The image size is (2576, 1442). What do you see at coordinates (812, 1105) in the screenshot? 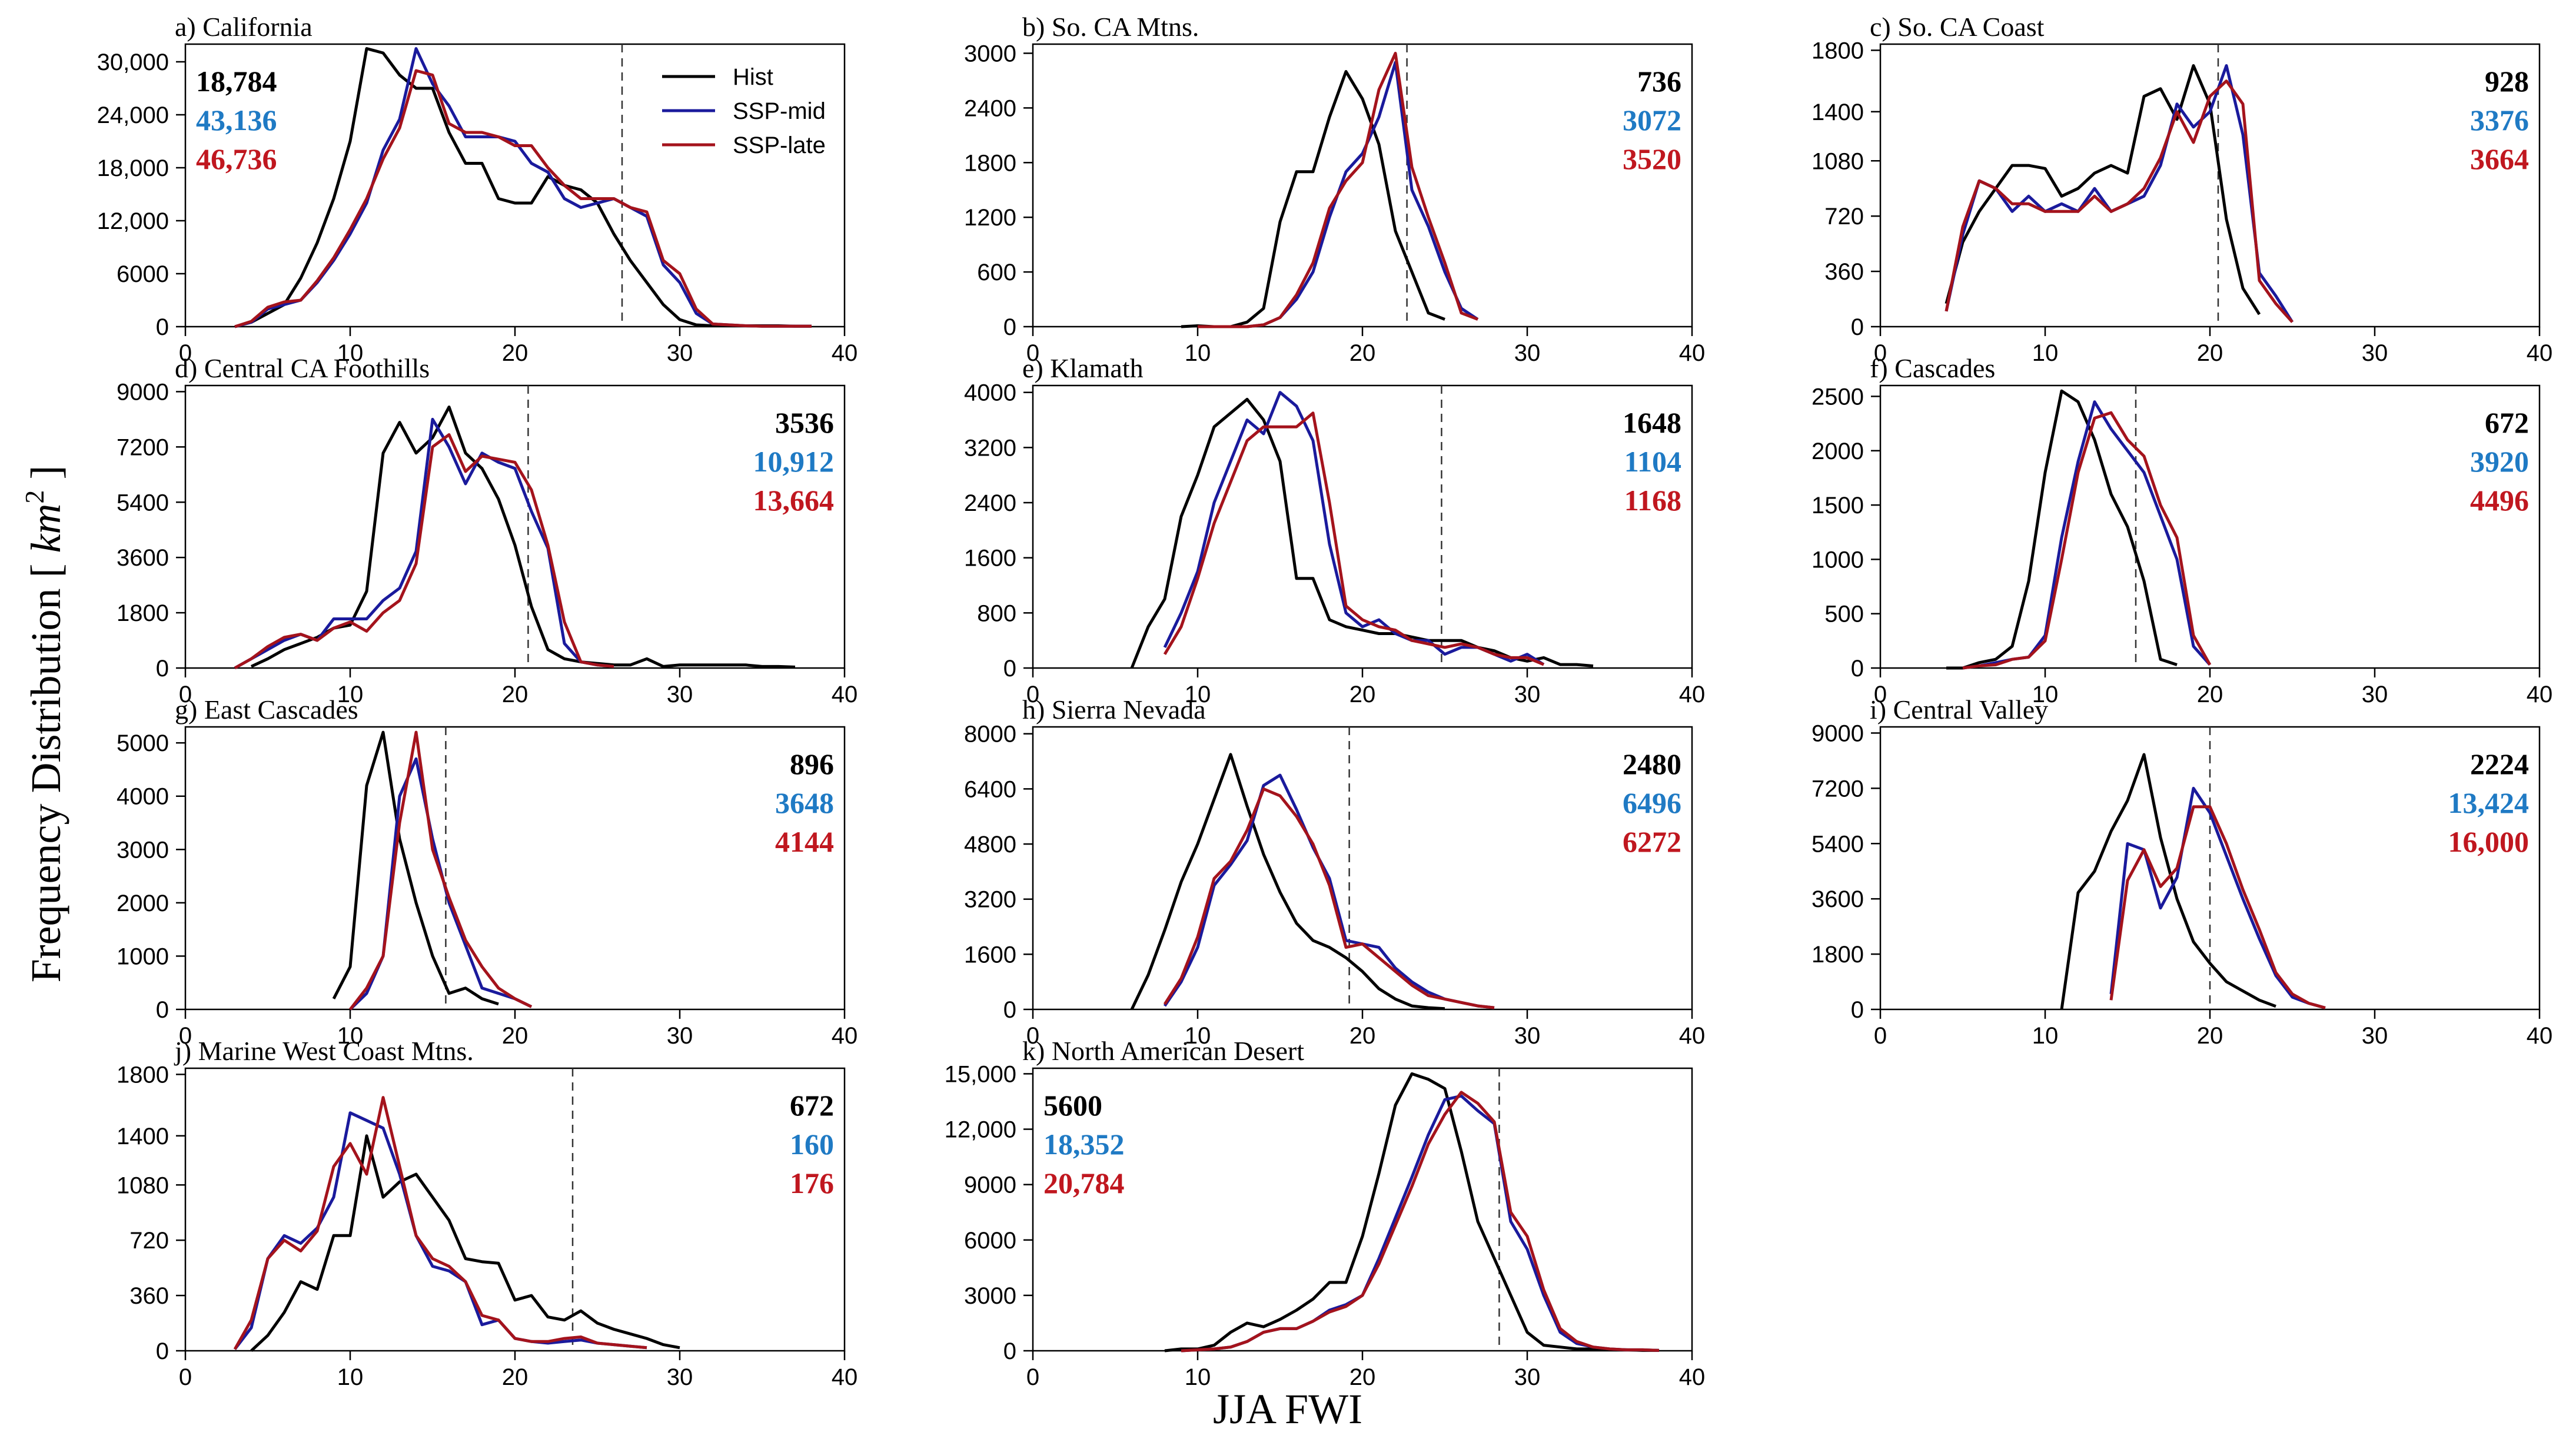
I see `panel-j-stat-hist: 672` at bounding box center [812, 1105].